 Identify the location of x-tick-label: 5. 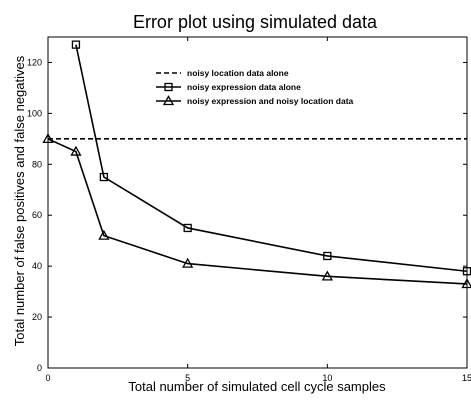
(187, 378).